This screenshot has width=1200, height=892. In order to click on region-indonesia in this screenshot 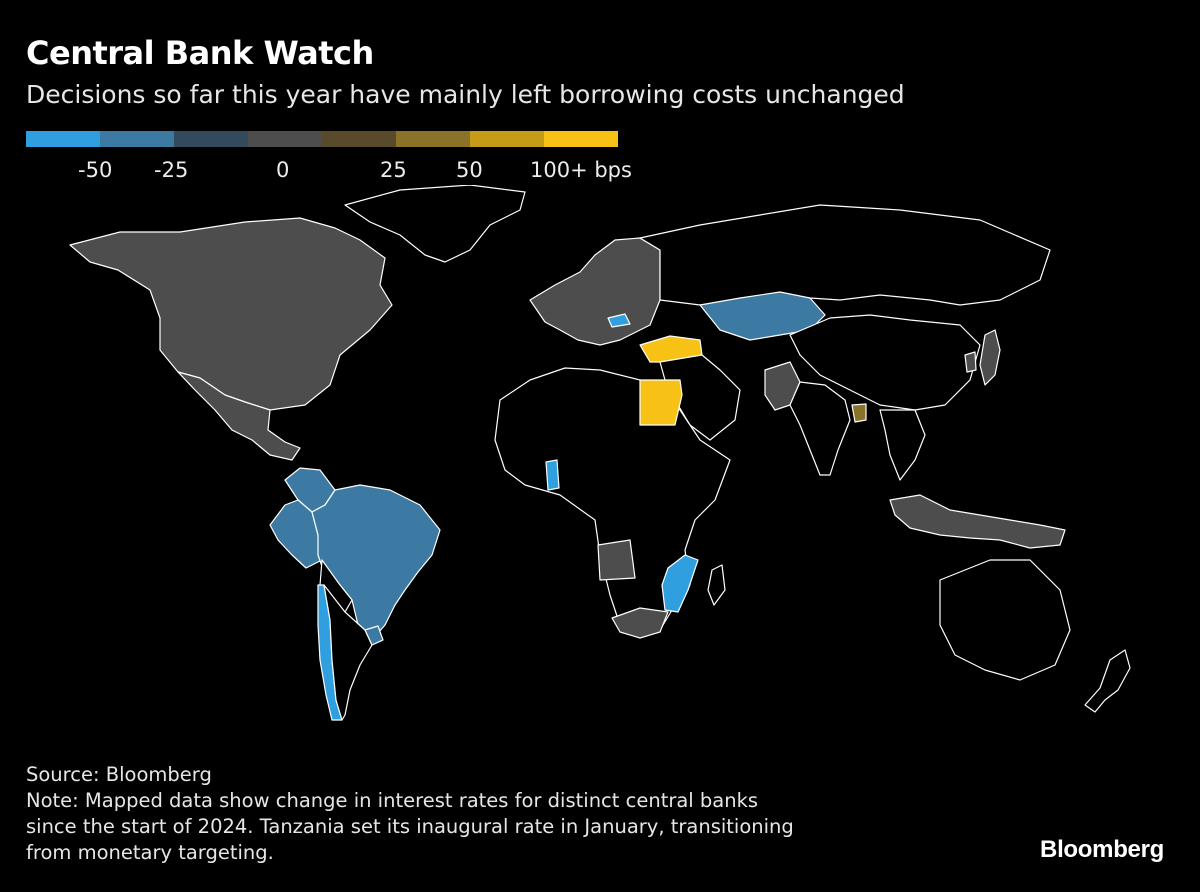, I will do `click(977, 521)`.